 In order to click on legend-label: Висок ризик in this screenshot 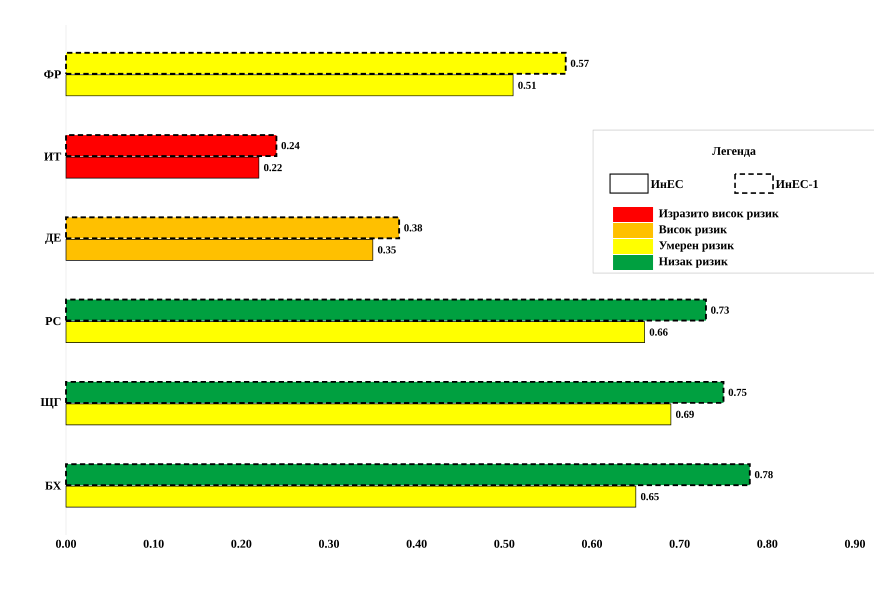, I will do `click(693, 230)`.